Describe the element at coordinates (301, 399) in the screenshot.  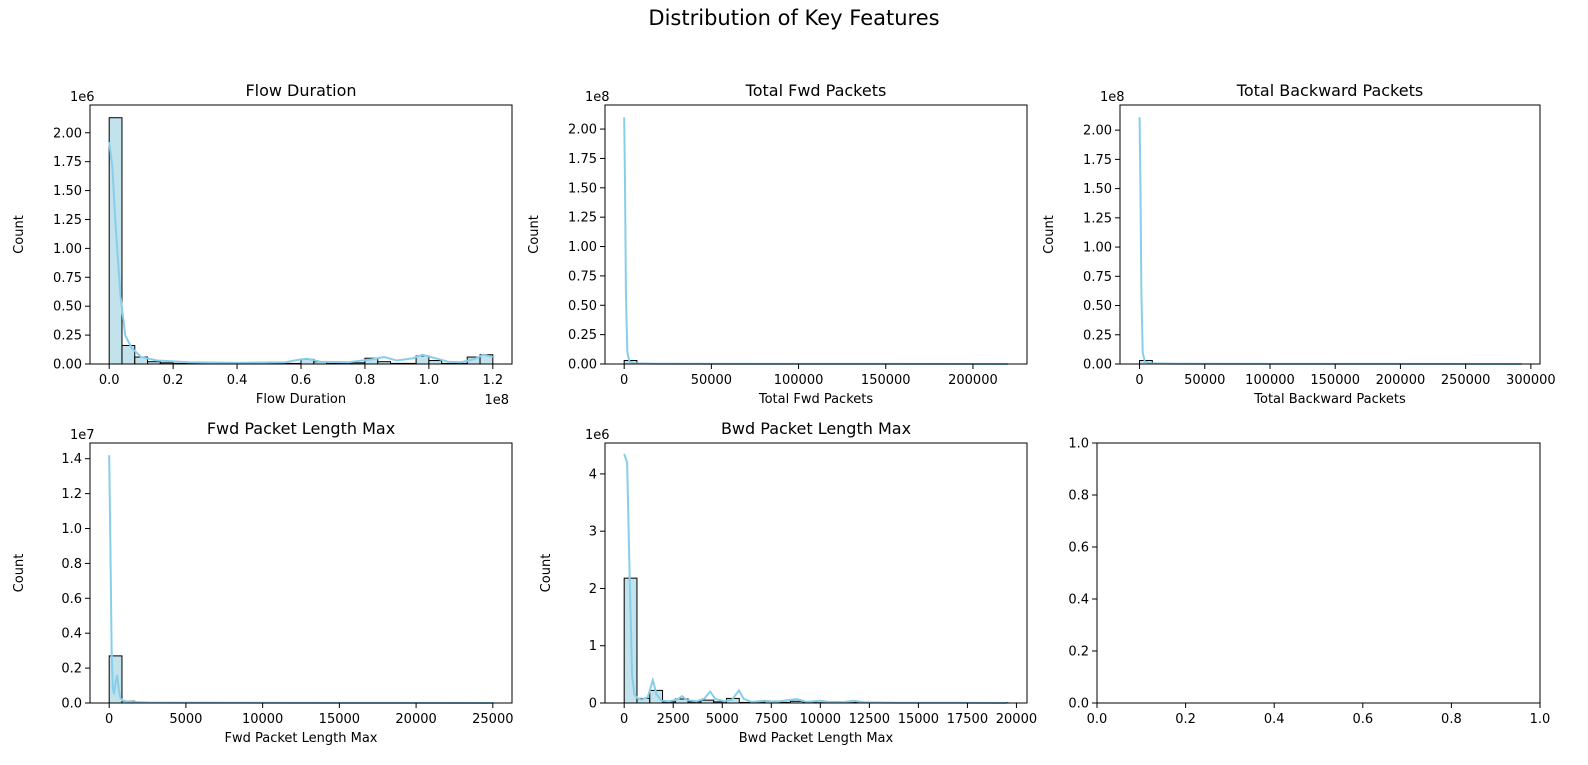
I see `x-axis-label: Flow Duration` at that location.